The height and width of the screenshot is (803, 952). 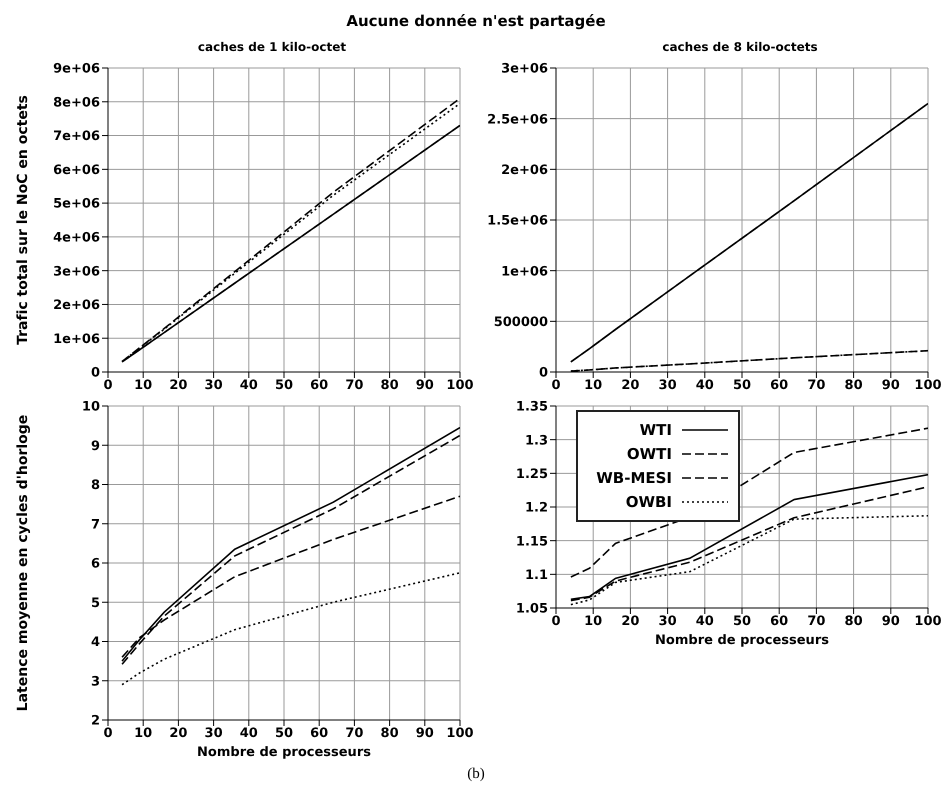 What do you see at coordinates (633, 478) in the screenshot?
I see `legend-label: WB-MESI` at bounding box center [633, 478].